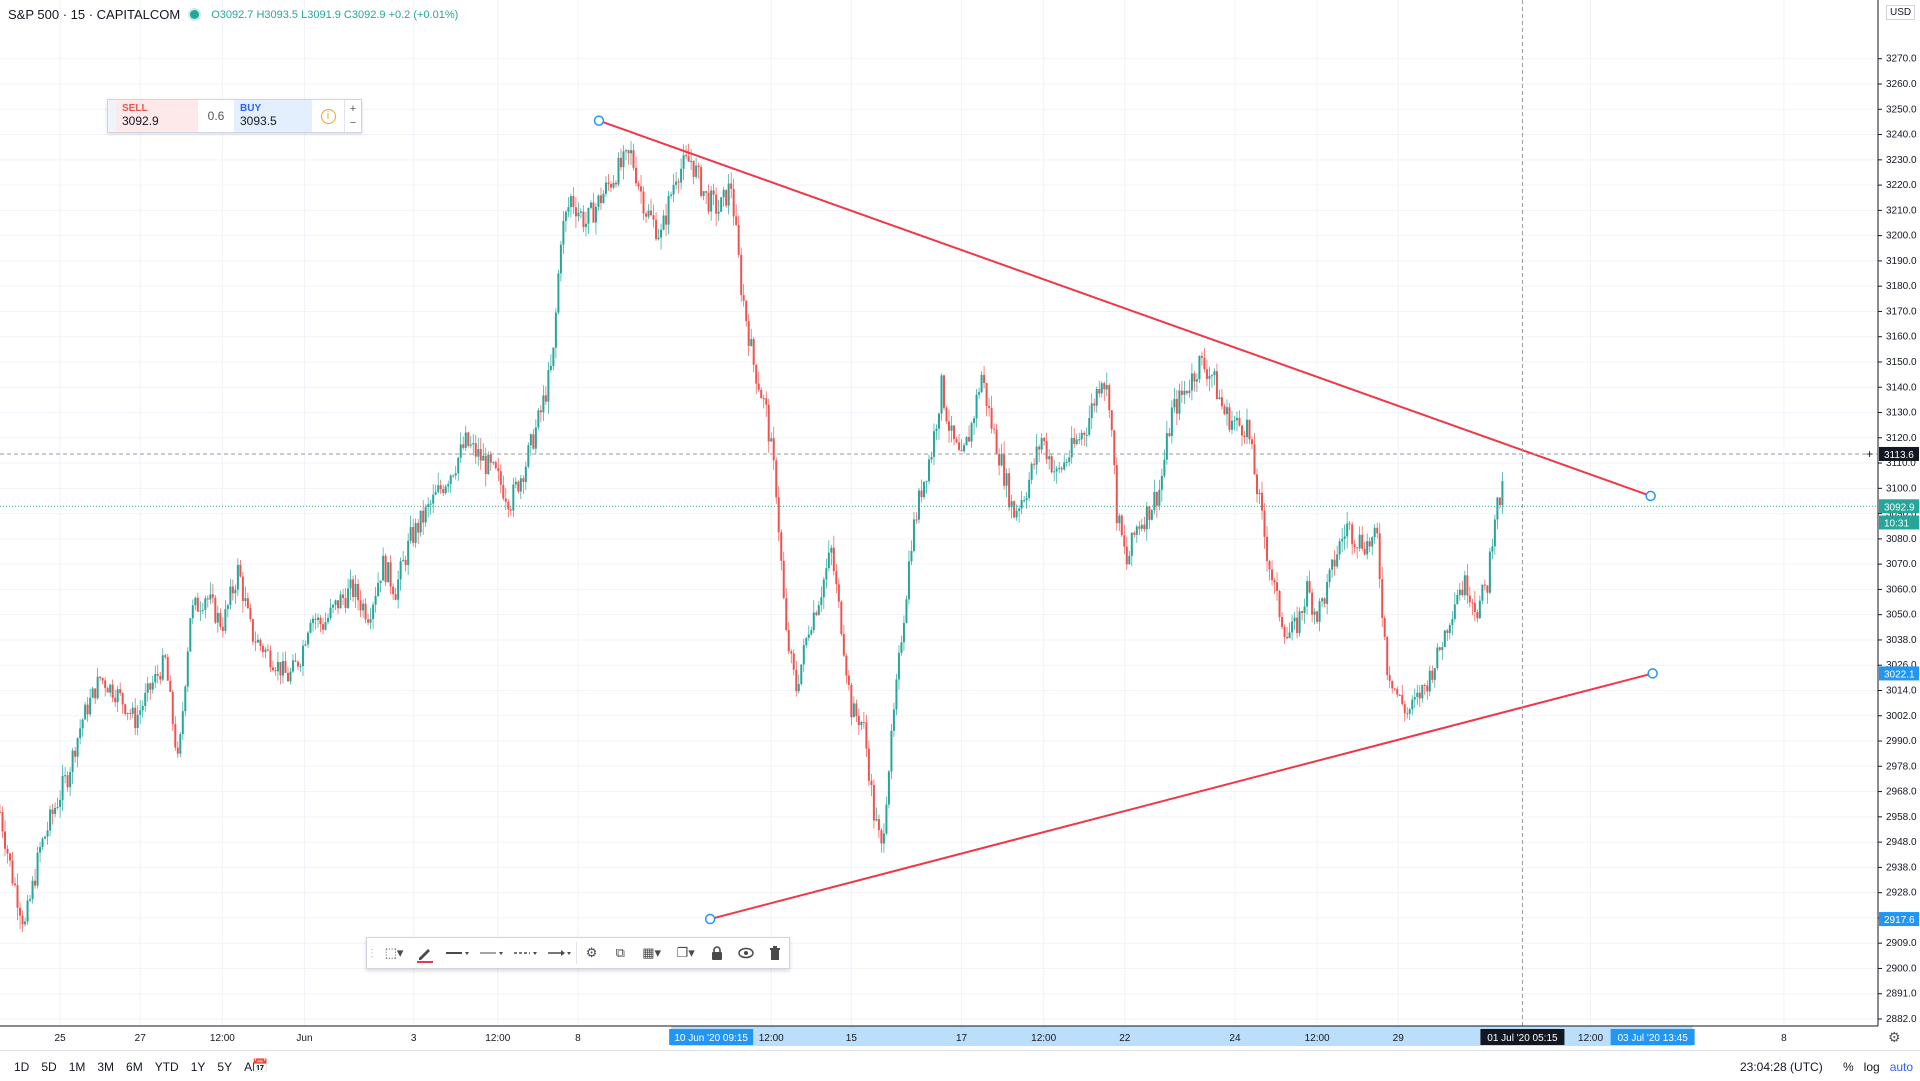 This screenshot has width=1920, height=1081. Describe the element at coordinates (1901, 1067) in the screenshot. I see `auto-scale-button: auto` at that location.